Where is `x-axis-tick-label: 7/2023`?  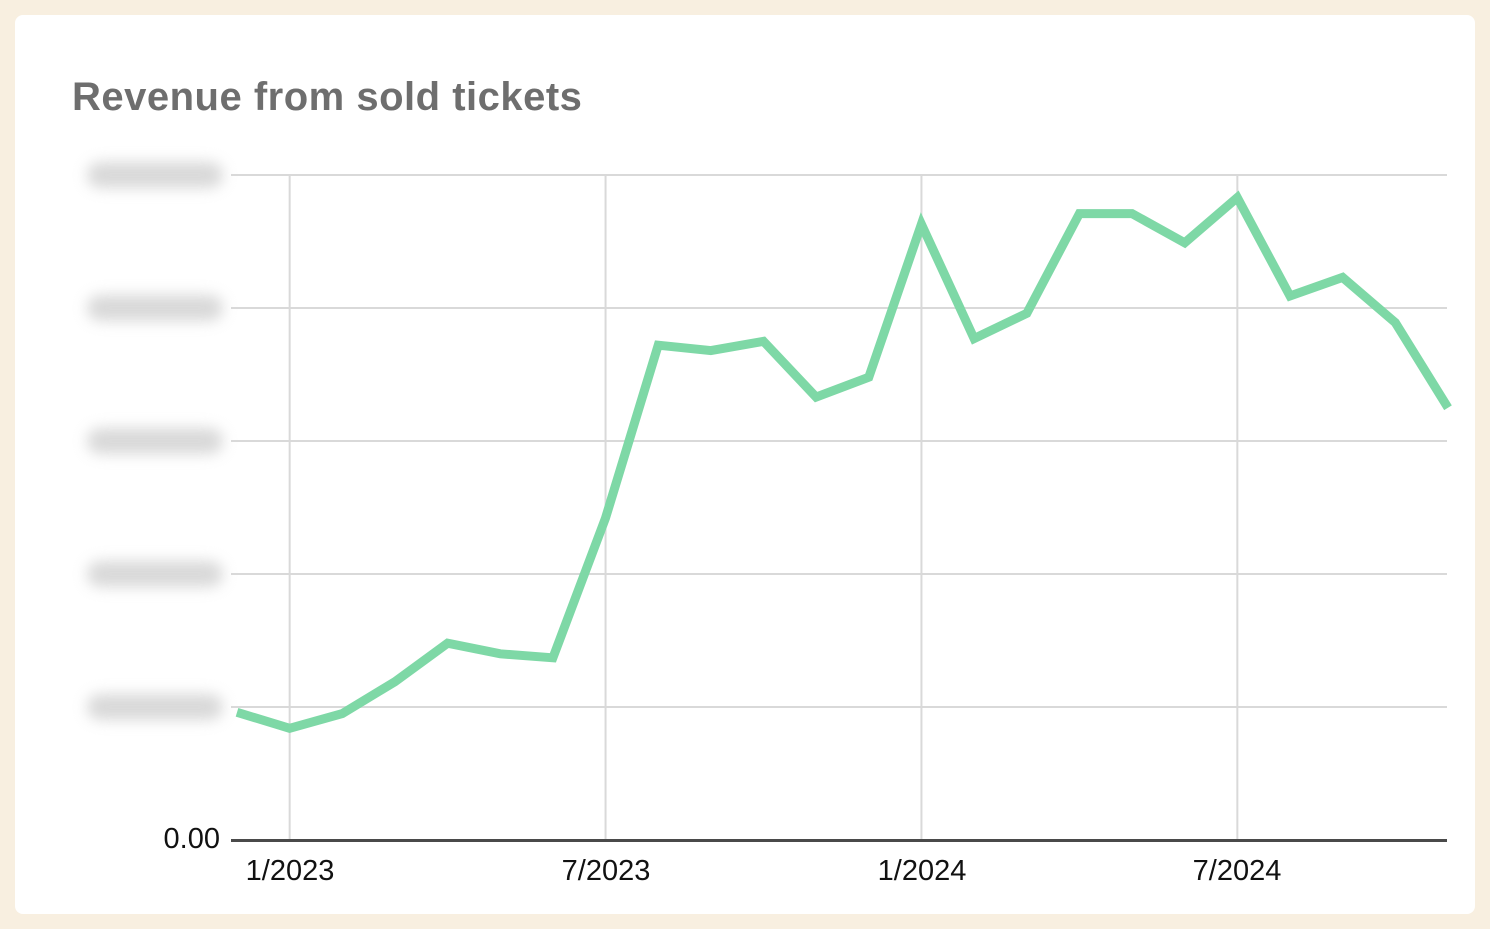
x-axis-tick-label: 7/2023 is located at coordinates (606, 871).